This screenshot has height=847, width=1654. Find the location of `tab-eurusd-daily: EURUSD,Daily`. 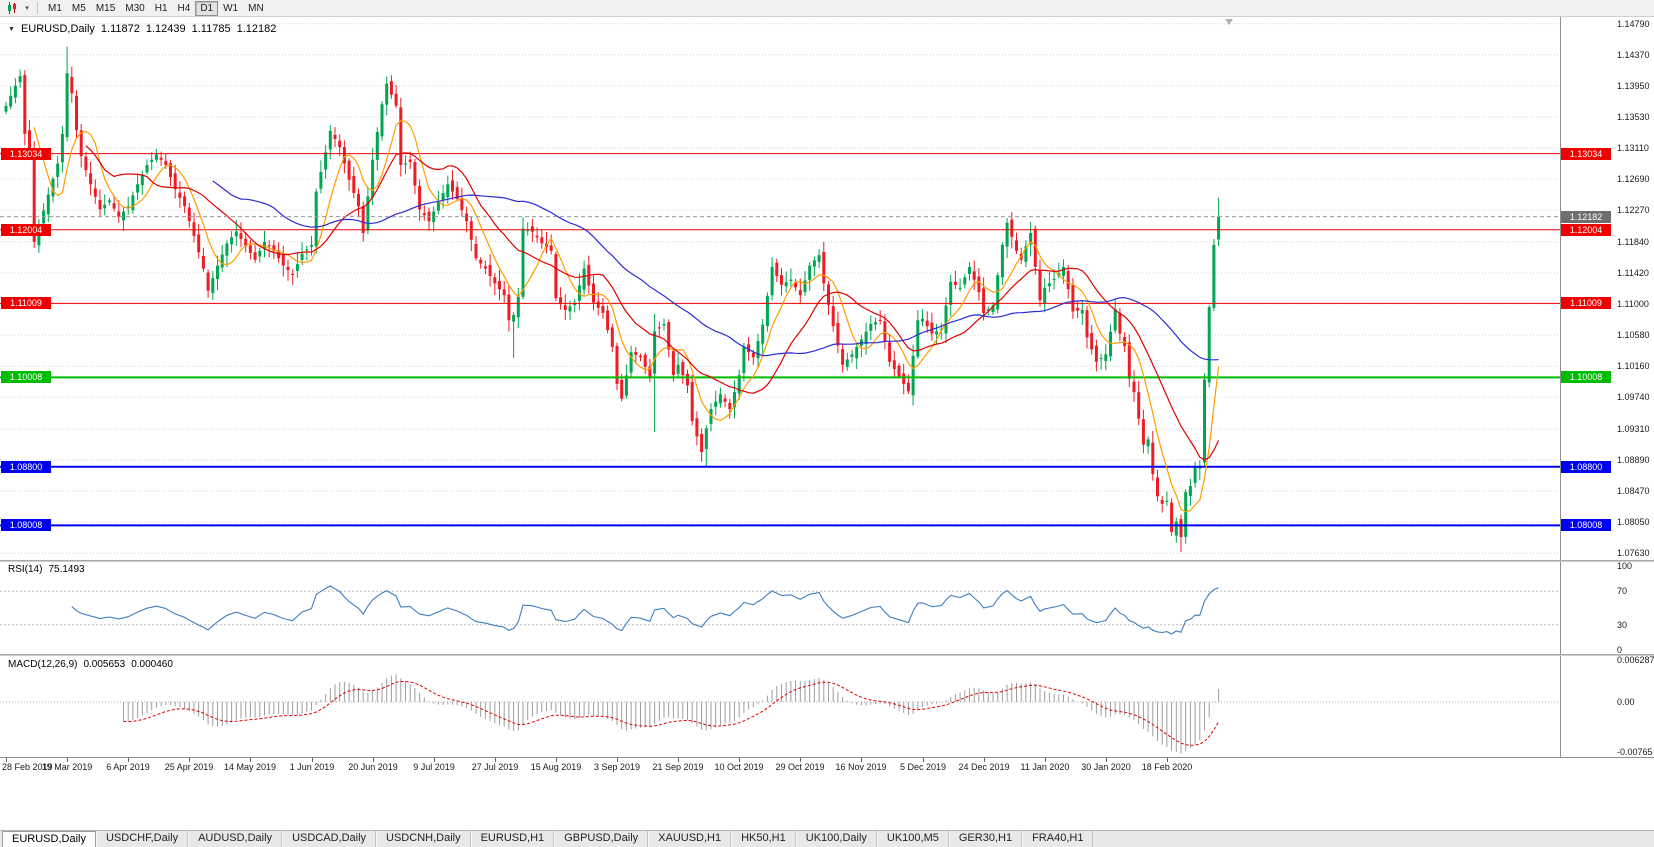

tab-eurusd-daily: EURUSD,Daily is located at coordinates (49, 839).